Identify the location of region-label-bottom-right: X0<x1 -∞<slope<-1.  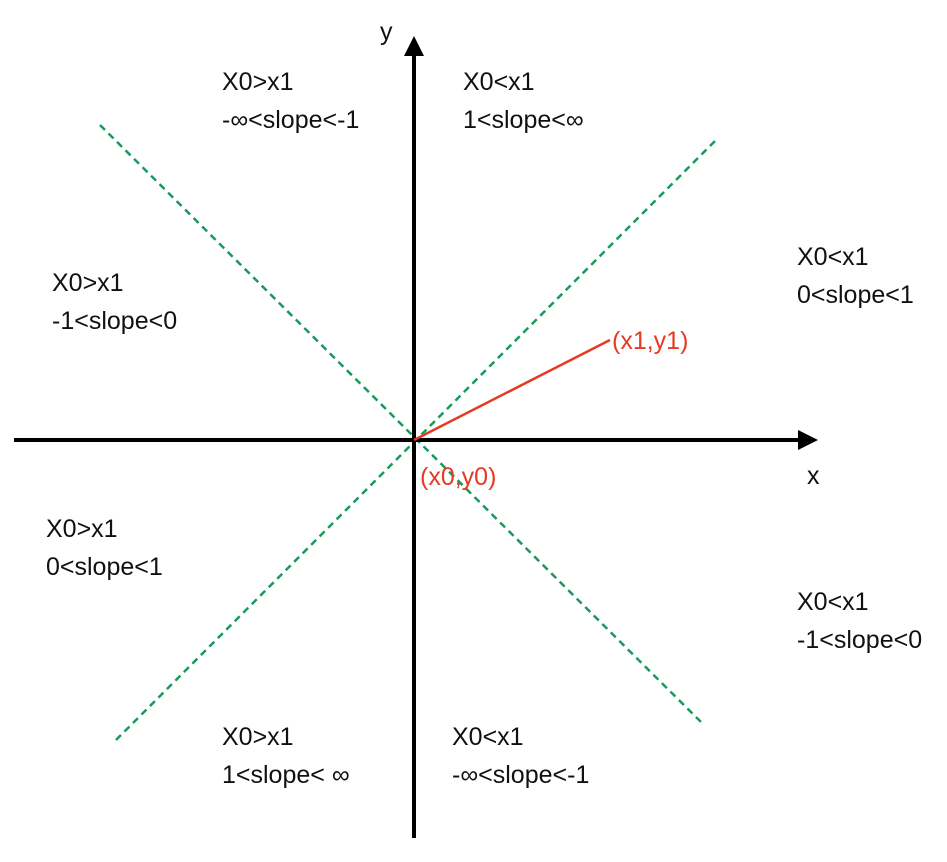
(520, 756).